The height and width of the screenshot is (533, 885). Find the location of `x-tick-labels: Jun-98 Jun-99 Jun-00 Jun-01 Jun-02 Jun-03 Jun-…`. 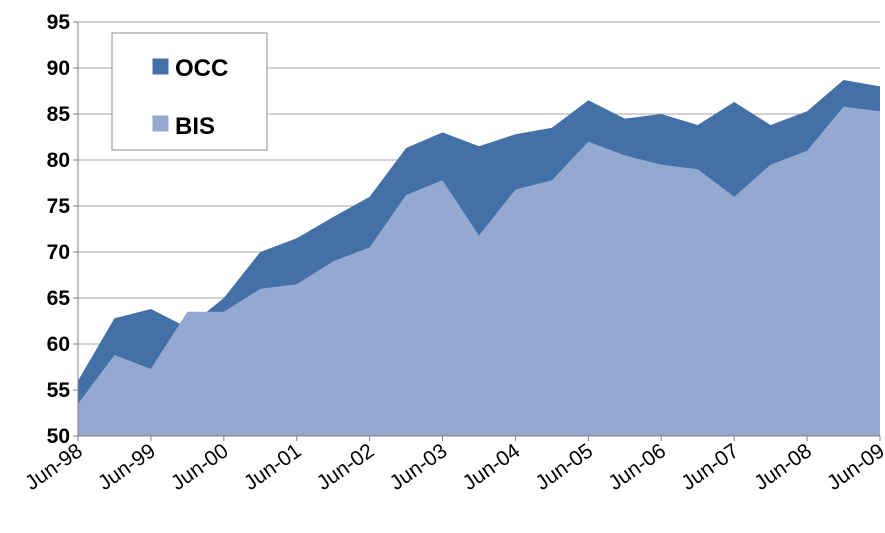

x-tick-labels: Jun-98 Jun-99 Jun-00 Jun-01 Jun-02 Jun-03 Jun-… is located at coordinates (453, 467).